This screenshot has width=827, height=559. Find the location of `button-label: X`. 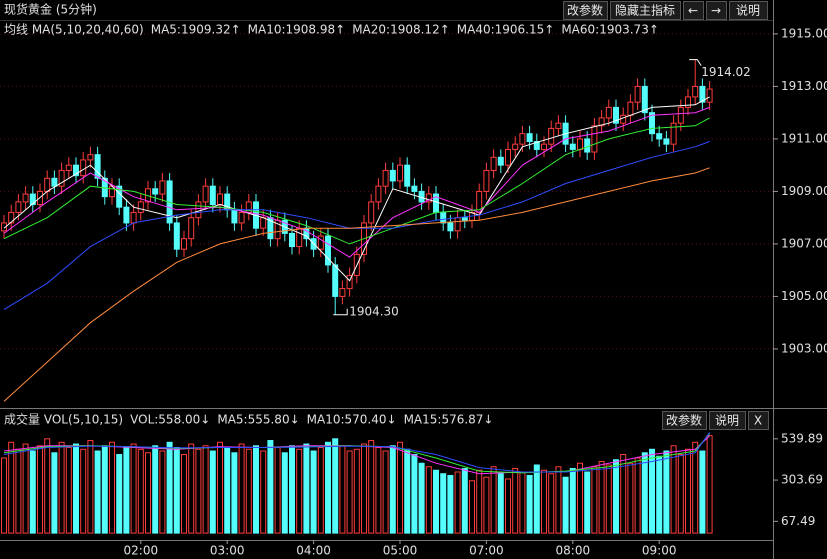

button-label: X is located at coordinates (758, 421).